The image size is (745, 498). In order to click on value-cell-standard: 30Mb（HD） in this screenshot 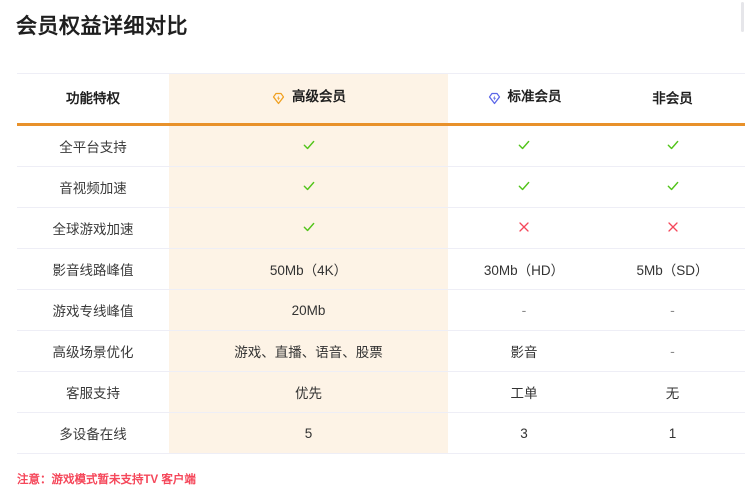, I will do `click(524, 269)`.